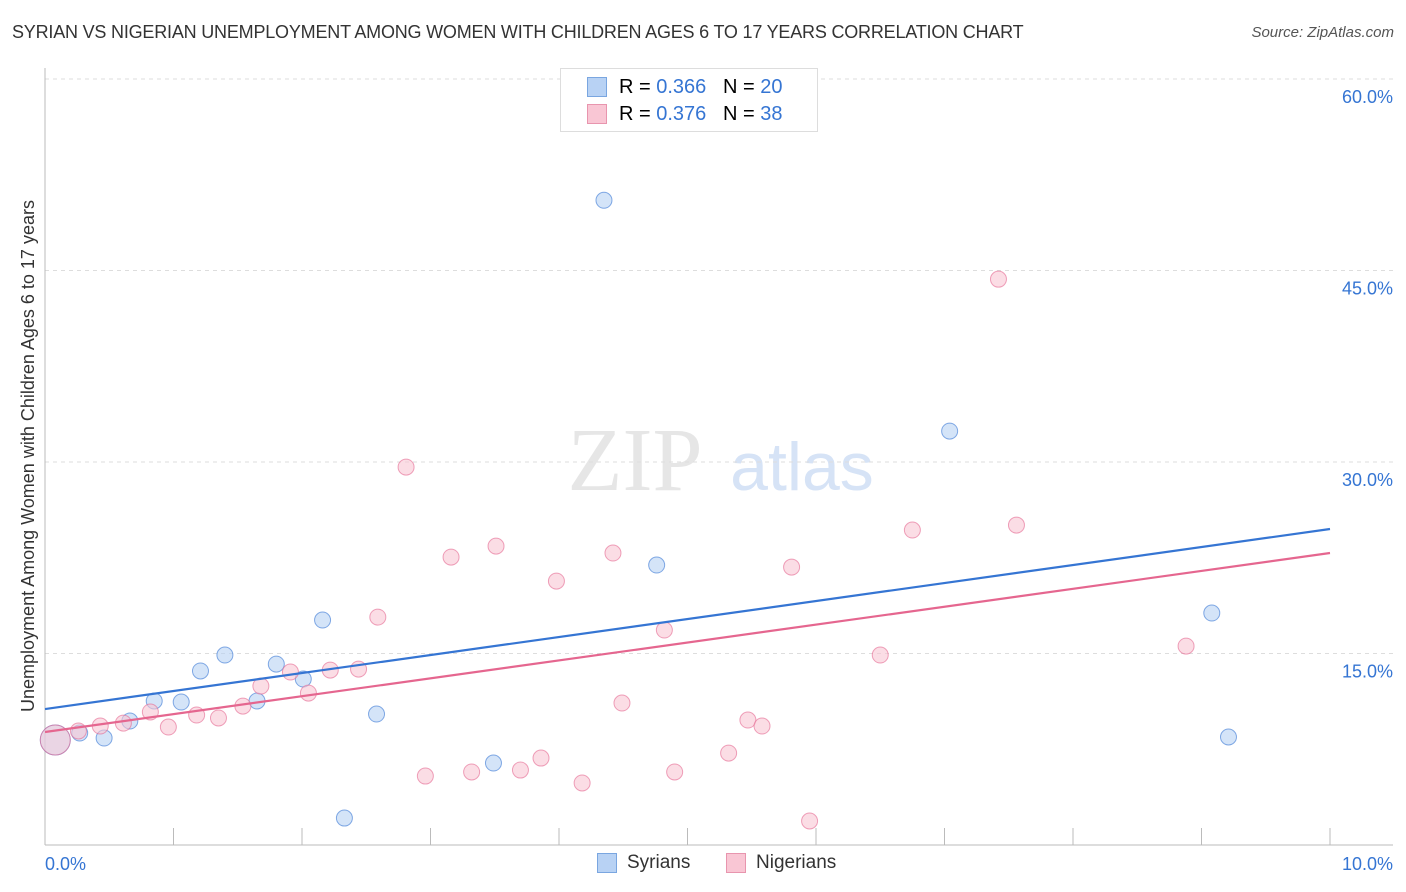 The image size is (1406, 892). I want to click on n-value: 20, so click(771, 86).